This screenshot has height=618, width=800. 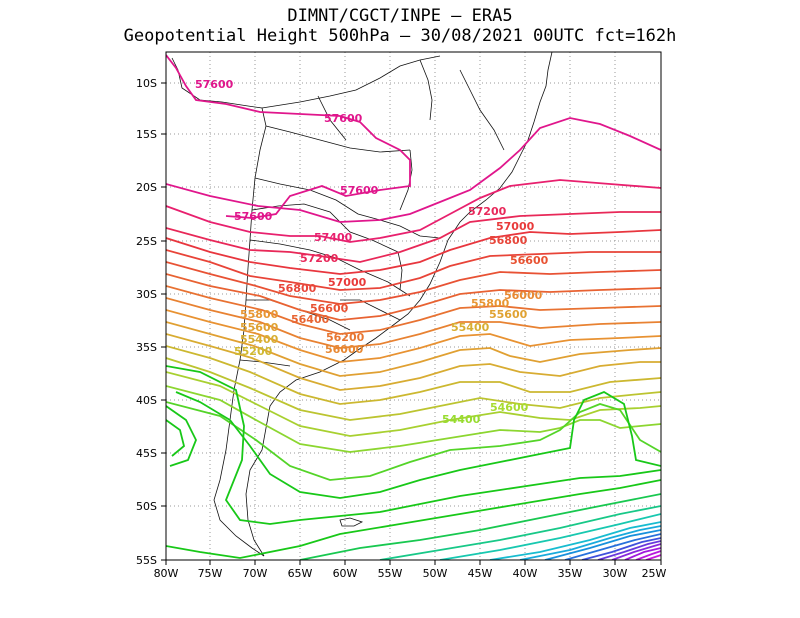 What do you see at coordinates (151, 322) in the screenshot?
I see `y-axis: 10S 15S 20S 25S 30S 35S 40S 45S 50S 55S` at bounding box center [151, 322].